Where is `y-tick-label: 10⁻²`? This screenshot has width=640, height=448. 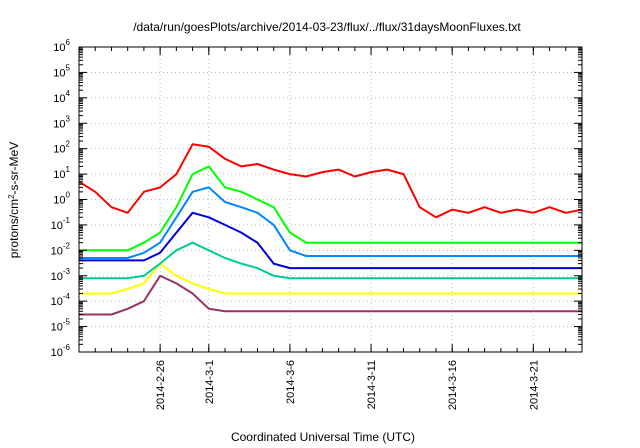
y-tick-label: 10⁻² is located at coordinates (61, 249).